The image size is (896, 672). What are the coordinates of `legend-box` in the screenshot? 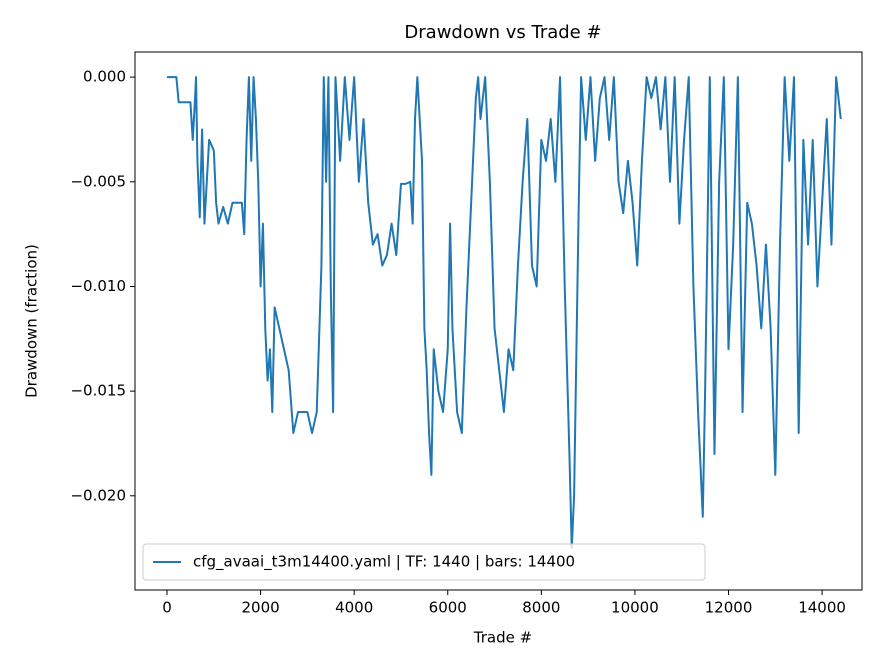 It's located at (424, 562).